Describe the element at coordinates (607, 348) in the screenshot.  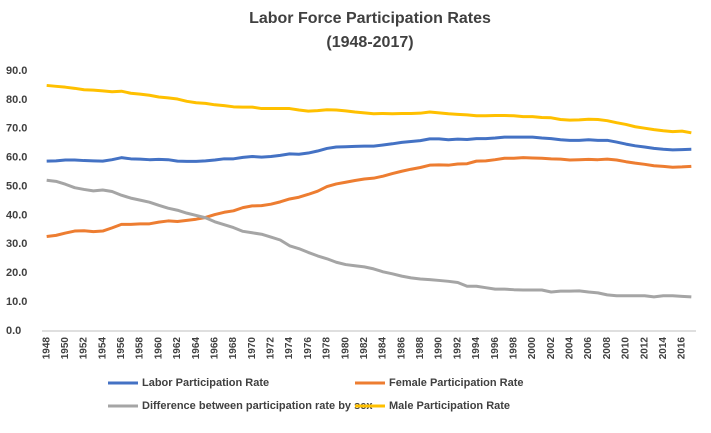
I see `x-tick-label: 2008` at that location.